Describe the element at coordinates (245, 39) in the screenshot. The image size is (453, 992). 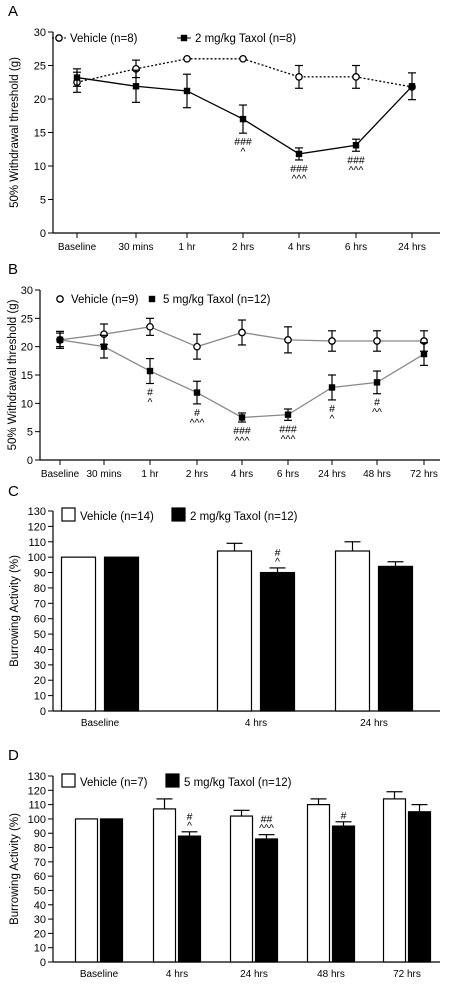
I see `legend-label: 2 mg/kg Taxol (n=8)` at that location.